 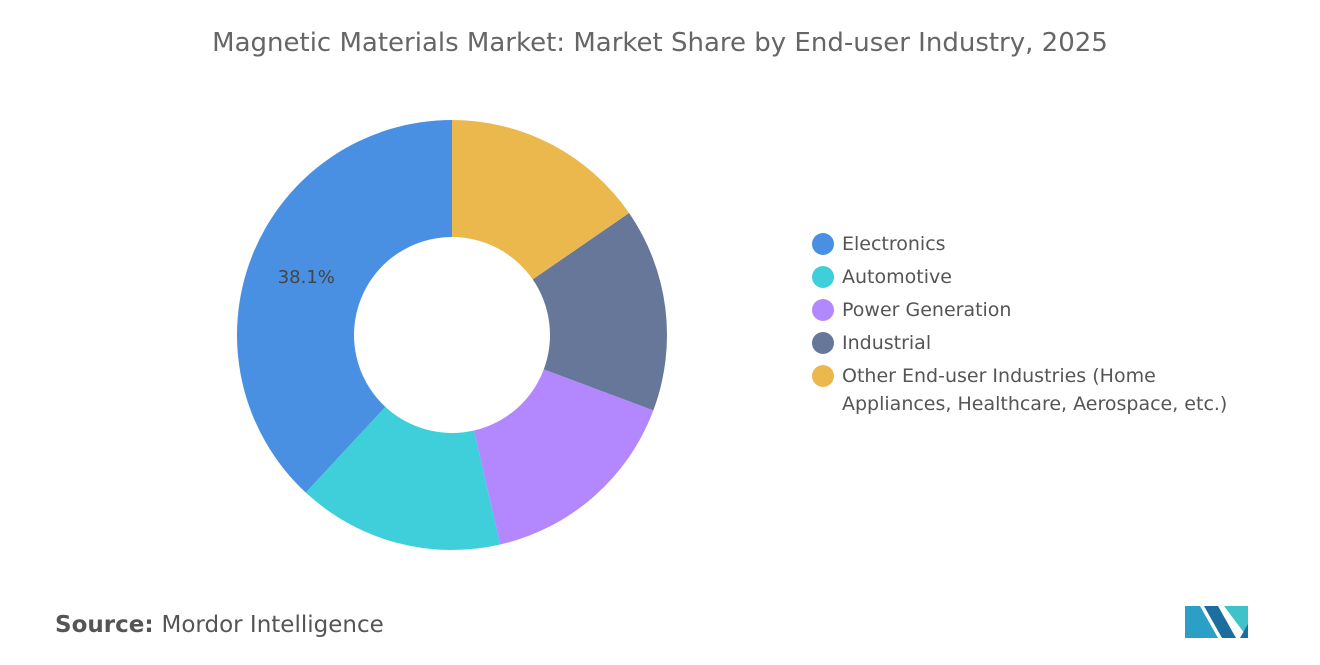 I want to click on legend-label: Electronics, so click(x=894, y=244).